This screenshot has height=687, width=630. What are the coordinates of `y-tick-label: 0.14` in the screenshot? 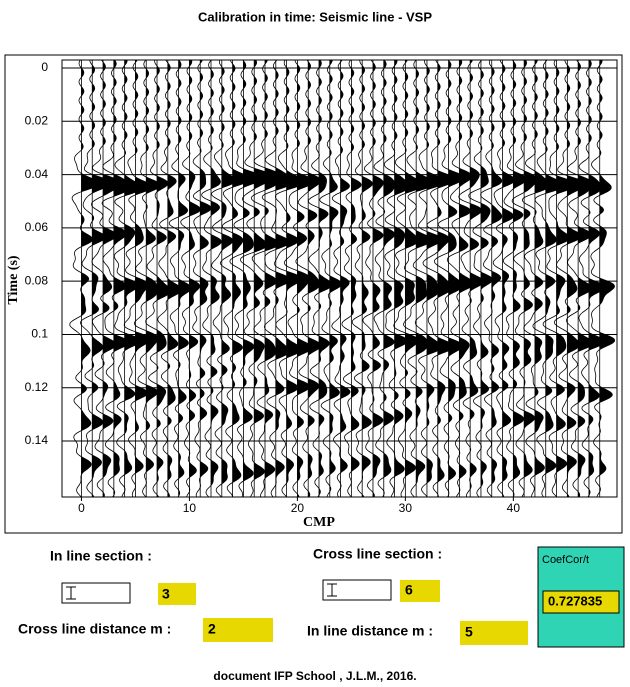 It's located at (37, 440).